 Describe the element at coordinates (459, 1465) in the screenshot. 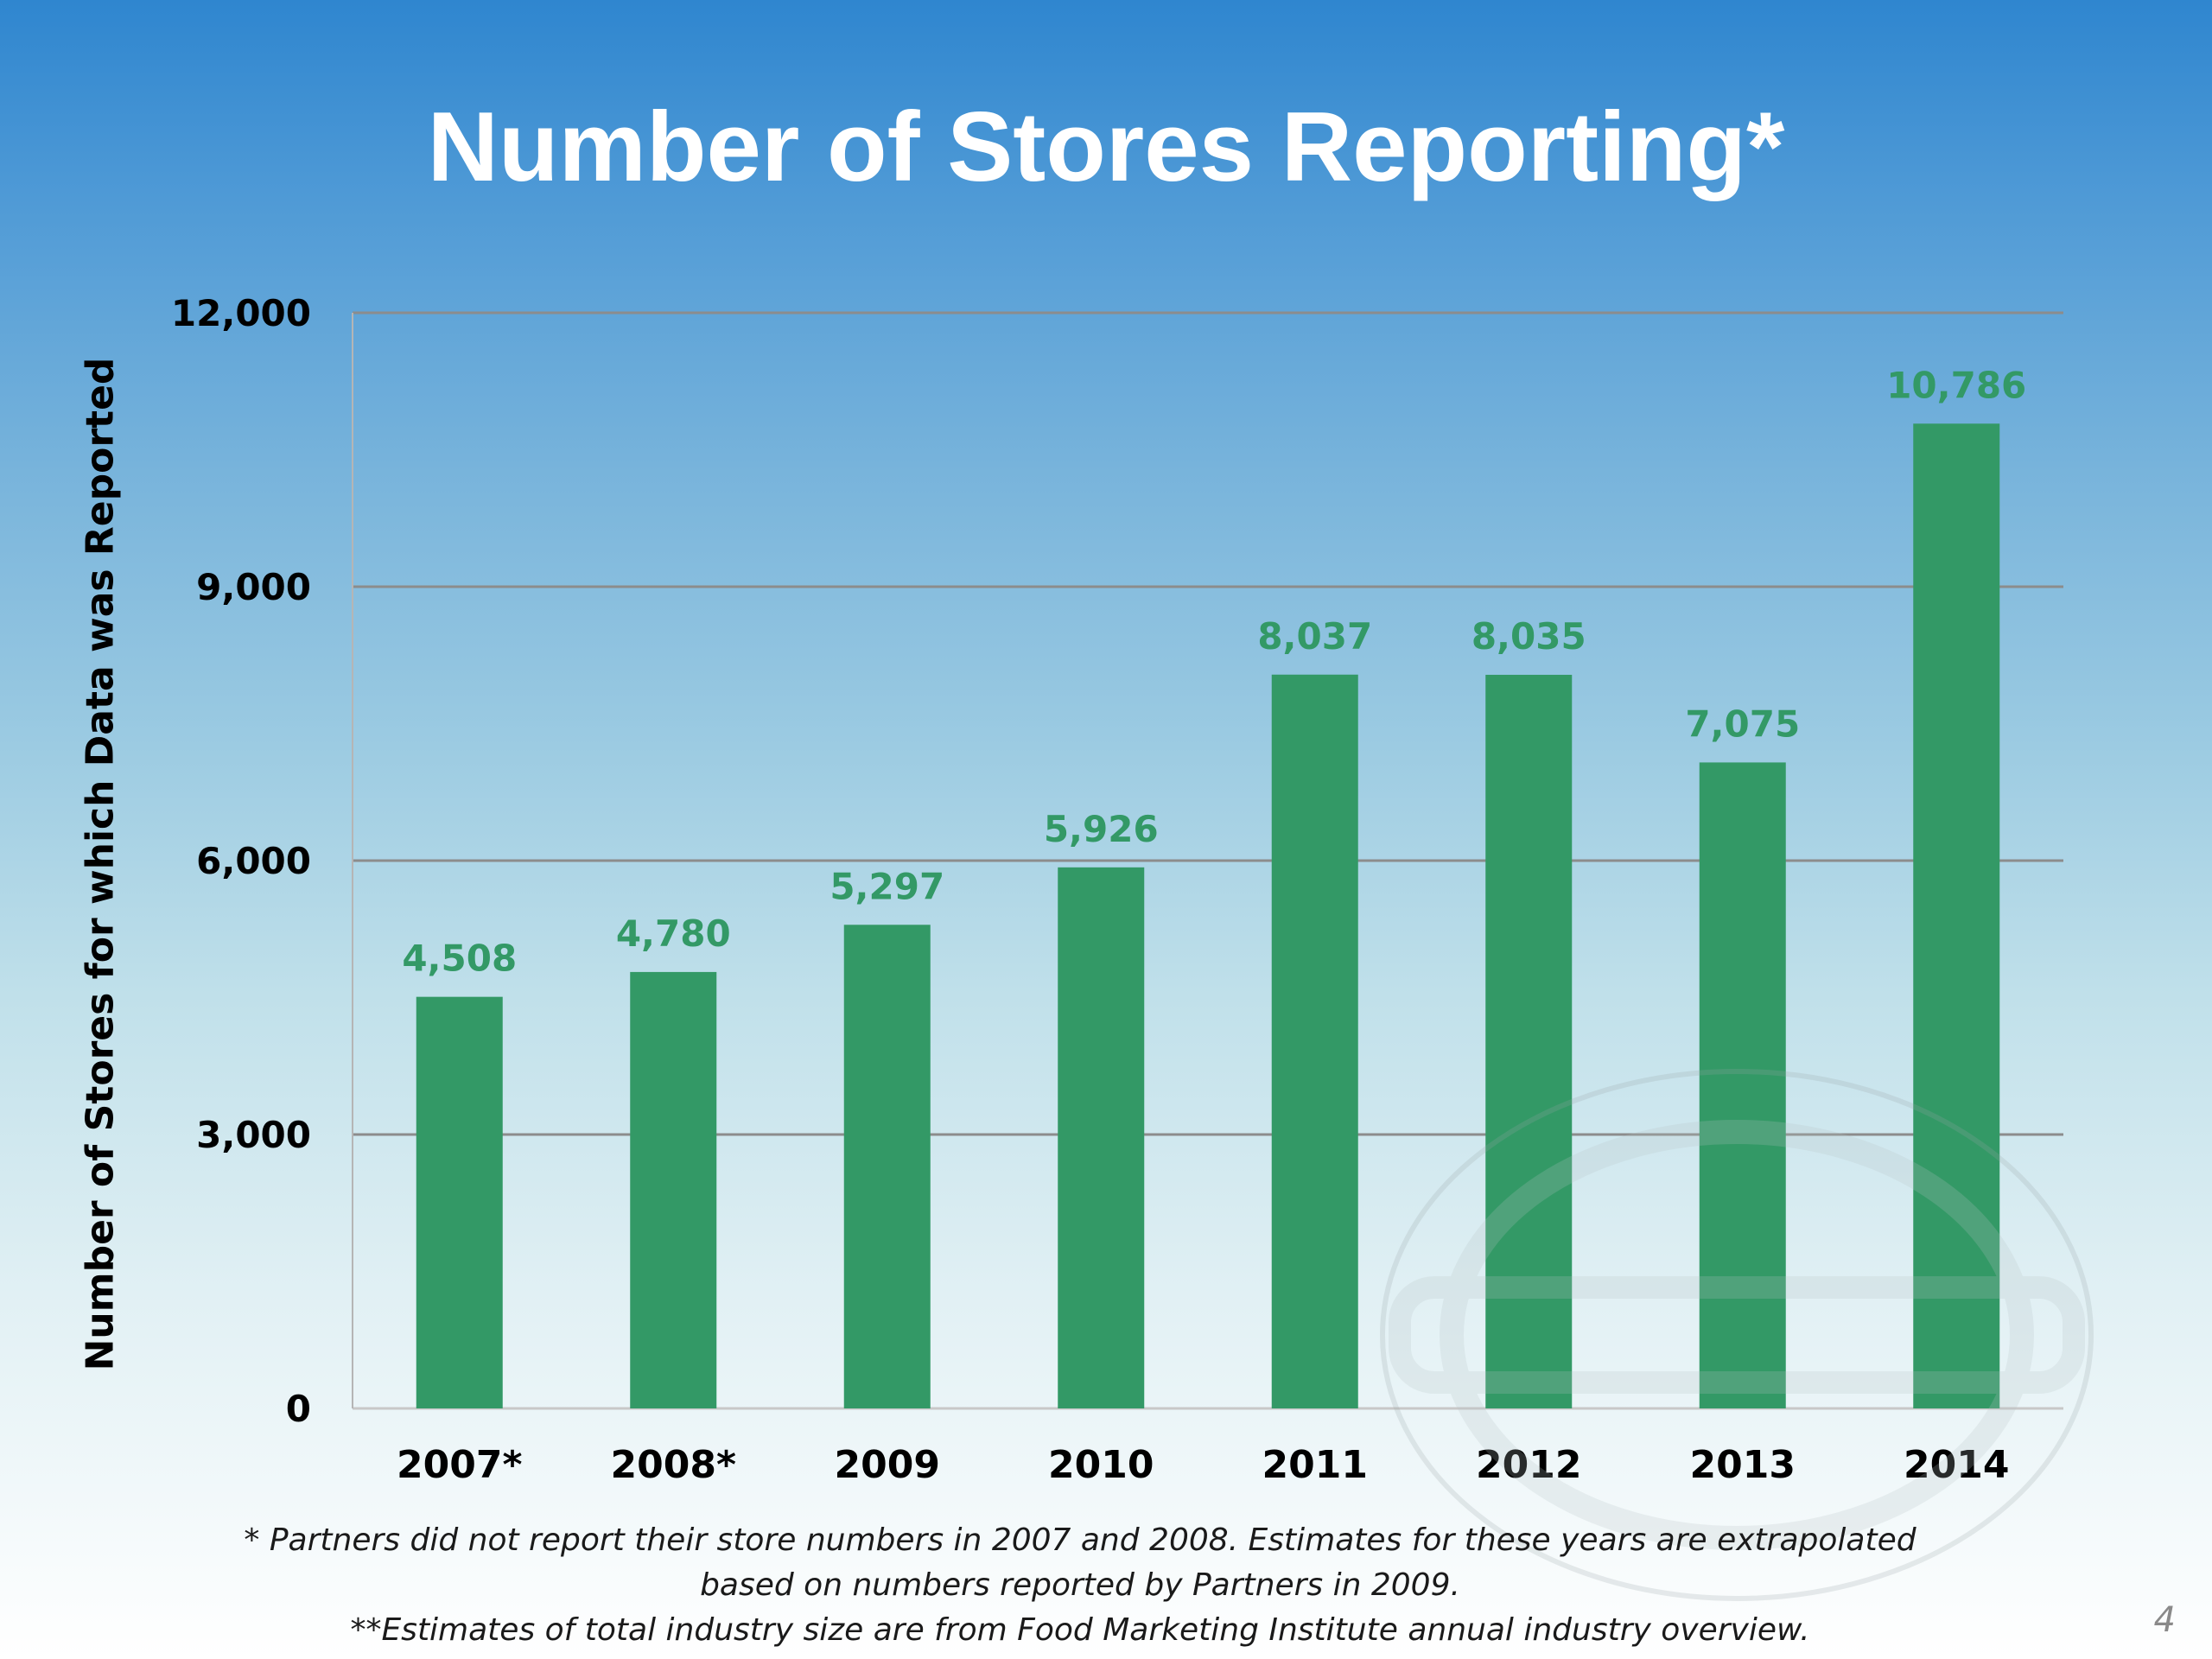

I see `x-tick-label: 2007*` at that location.